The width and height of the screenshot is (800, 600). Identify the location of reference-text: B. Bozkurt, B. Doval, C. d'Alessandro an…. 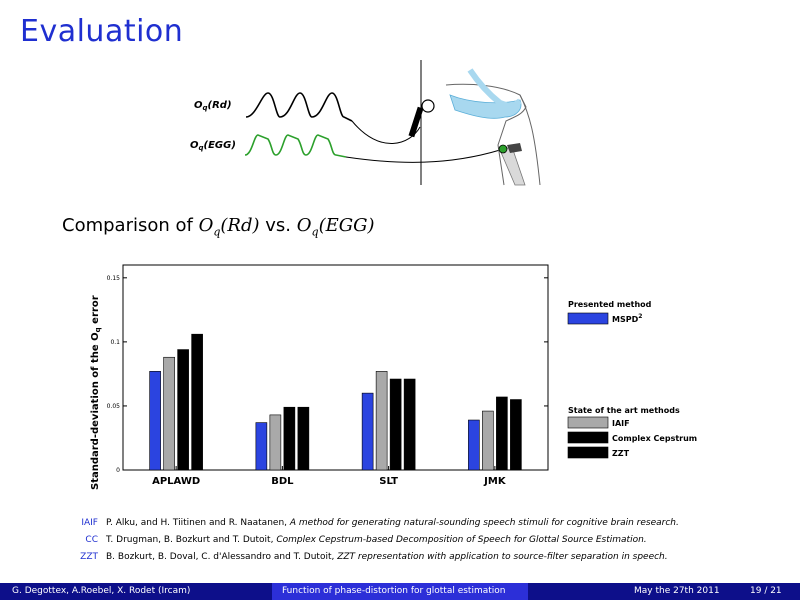
(387, 557).